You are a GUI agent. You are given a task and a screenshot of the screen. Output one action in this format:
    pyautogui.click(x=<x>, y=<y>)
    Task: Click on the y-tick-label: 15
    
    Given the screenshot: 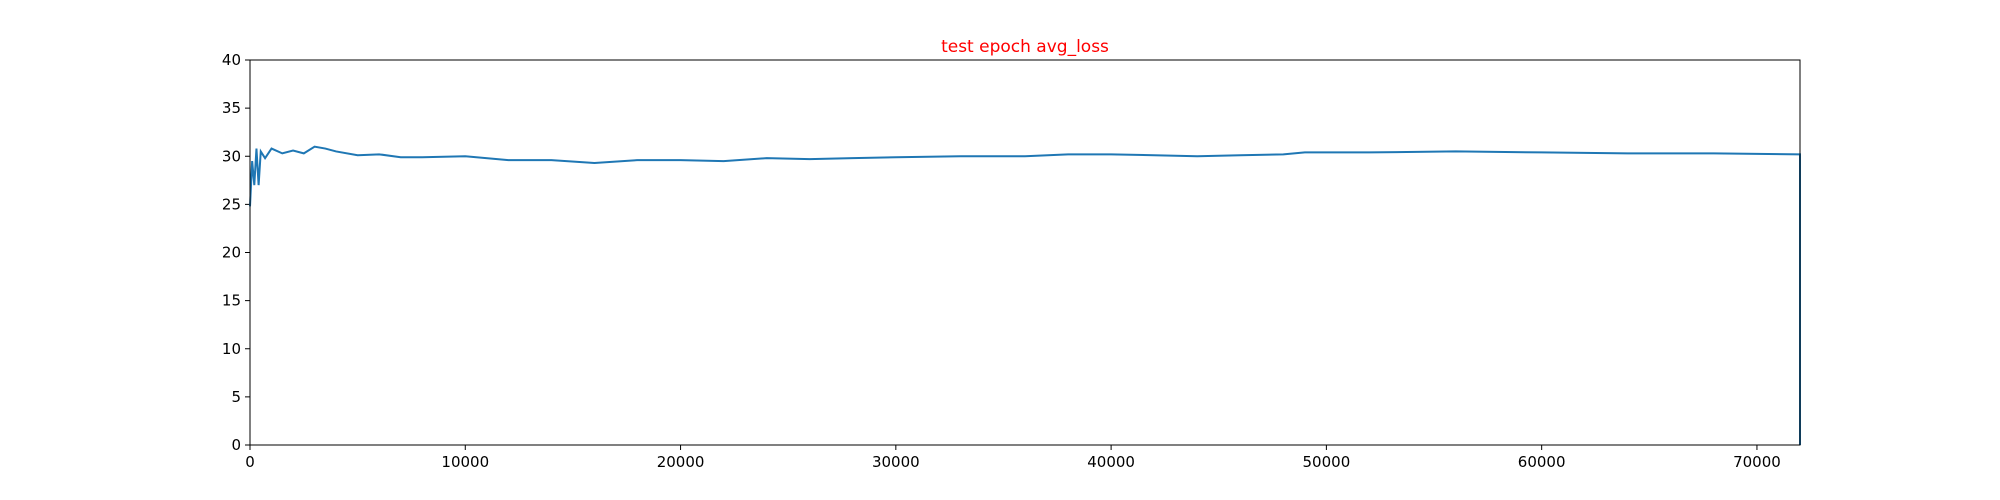 What is the action you would take?
    pyautogui.click(x=231, y=301)
    